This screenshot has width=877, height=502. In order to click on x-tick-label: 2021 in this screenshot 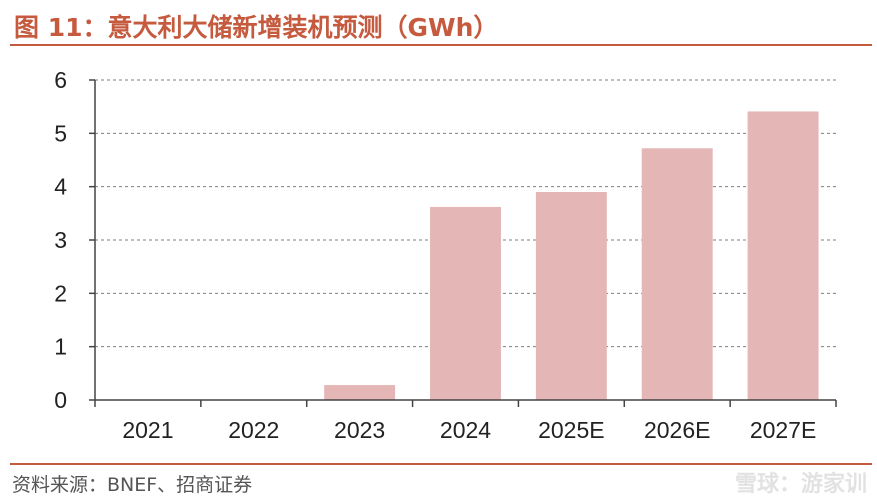, I will do `click(147, 430)`.